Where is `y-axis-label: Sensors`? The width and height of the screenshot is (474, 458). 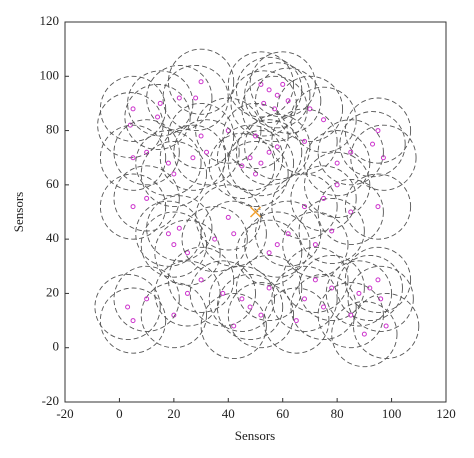 y-axis-label: Sensors is located at coordinates (18, 212).